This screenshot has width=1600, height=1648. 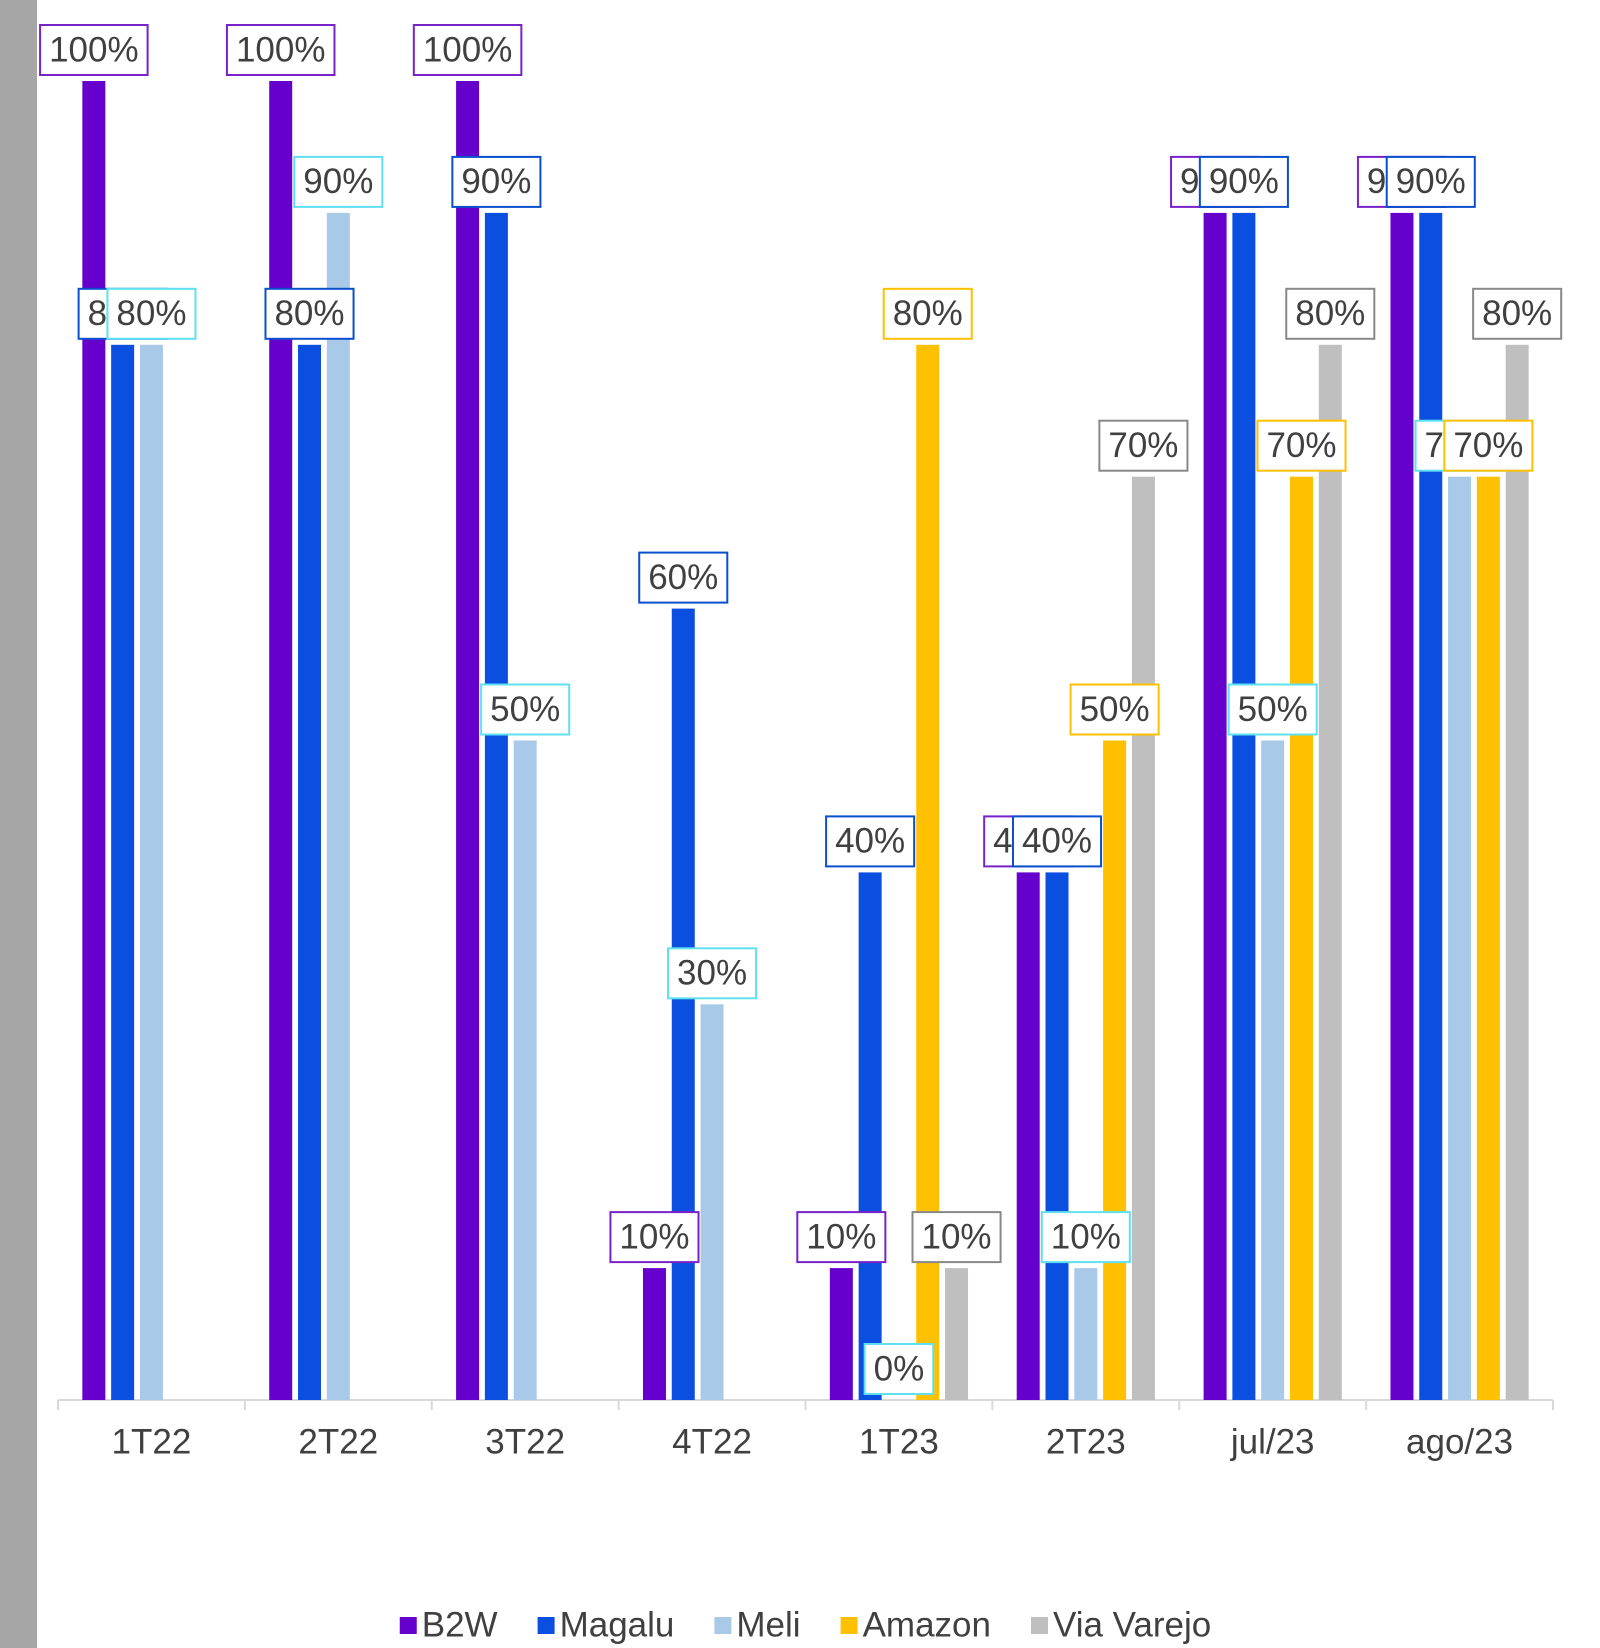 What do you see at coordinates (1086, 1441) in the screenshot?
I see `x-tick-label: 2T23` at bounding box center [1086, 1441].